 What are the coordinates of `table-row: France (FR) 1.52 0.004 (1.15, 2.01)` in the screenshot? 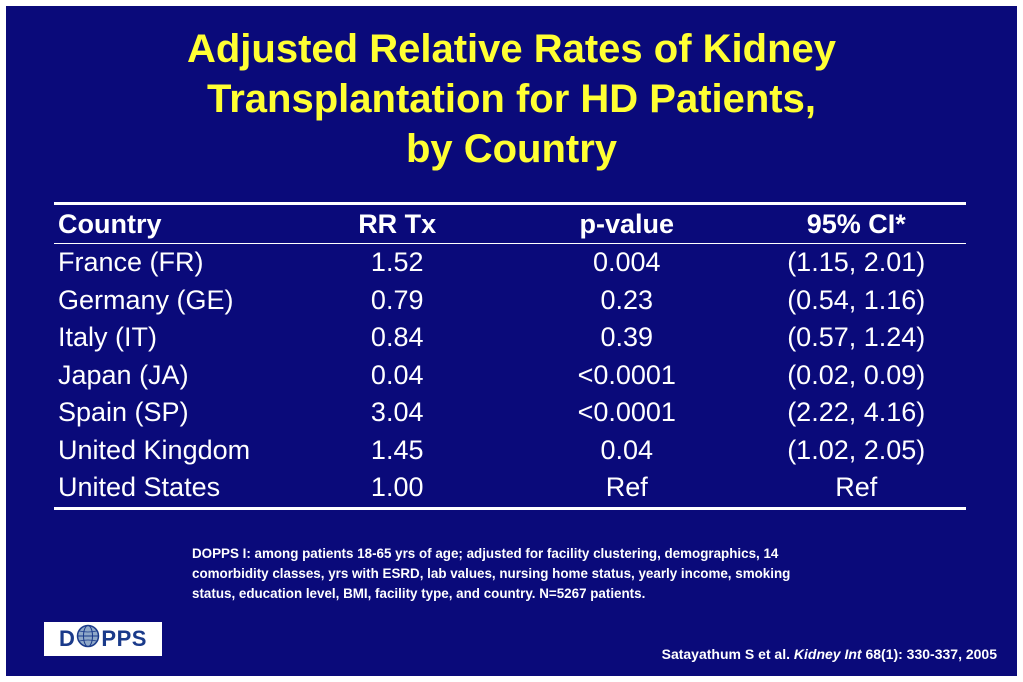 It's located at (510, 263).